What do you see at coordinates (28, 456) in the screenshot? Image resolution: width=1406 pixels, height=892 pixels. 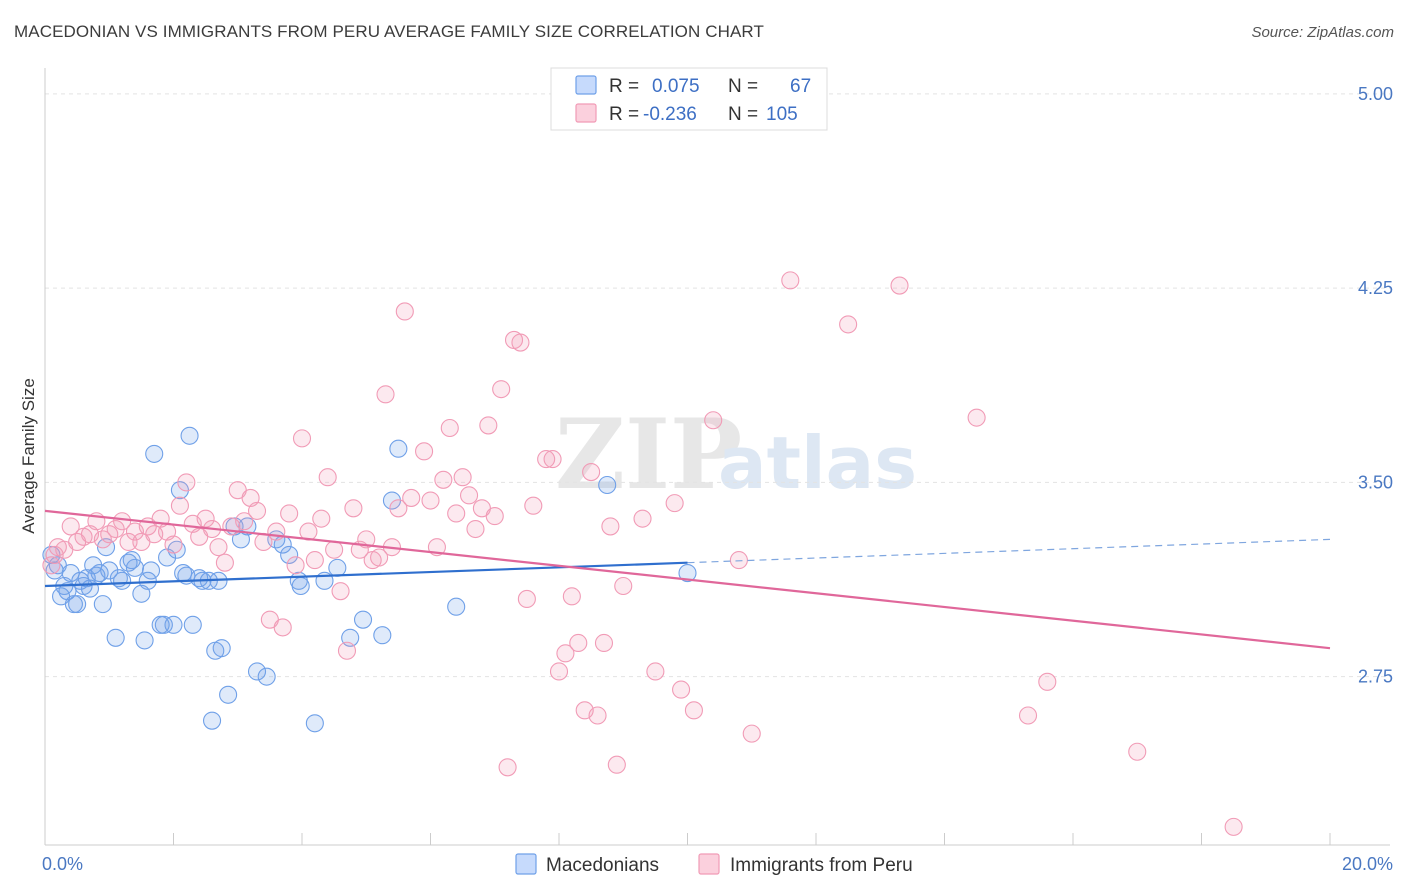 I see `y-axis-label: Average Family Size` at bounding box center [28, 456].